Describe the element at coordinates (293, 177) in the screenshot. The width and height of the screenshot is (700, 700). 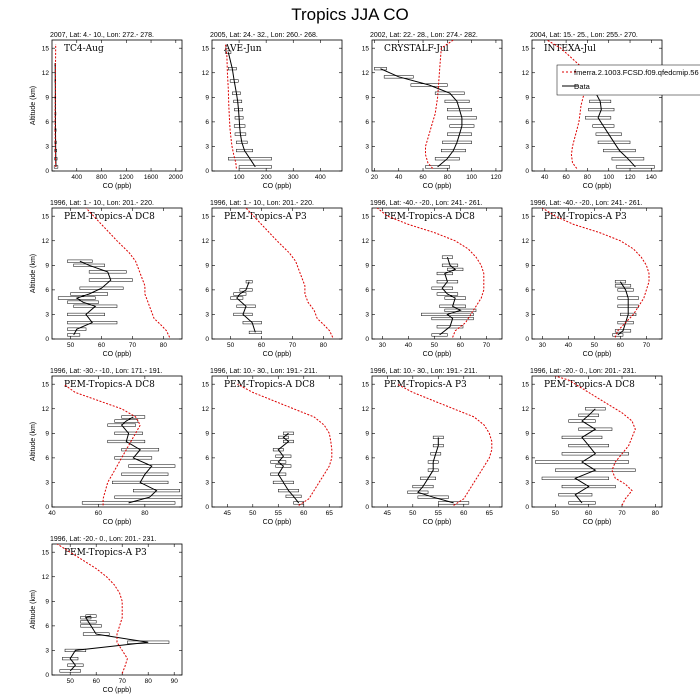
I see `x-tick-label: 300` at that location.